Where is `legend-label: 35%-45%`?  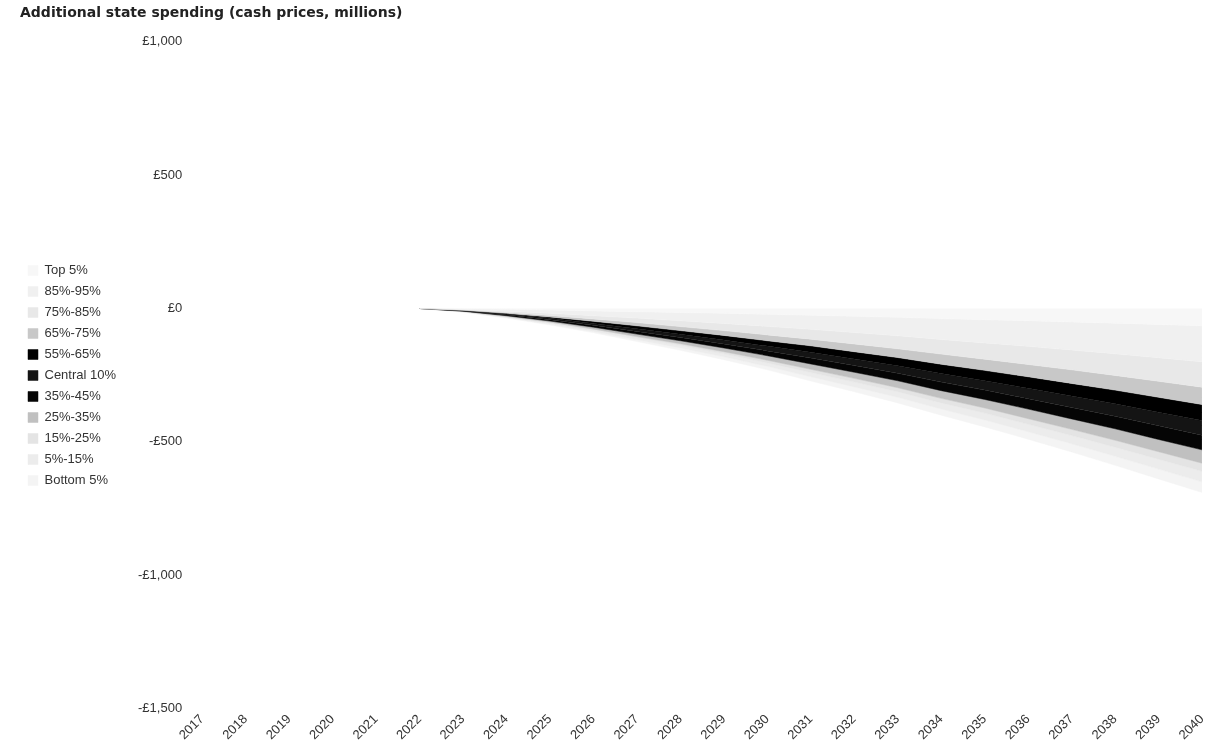 legend-label: 35%-45% is located at coordinates (73, 396).